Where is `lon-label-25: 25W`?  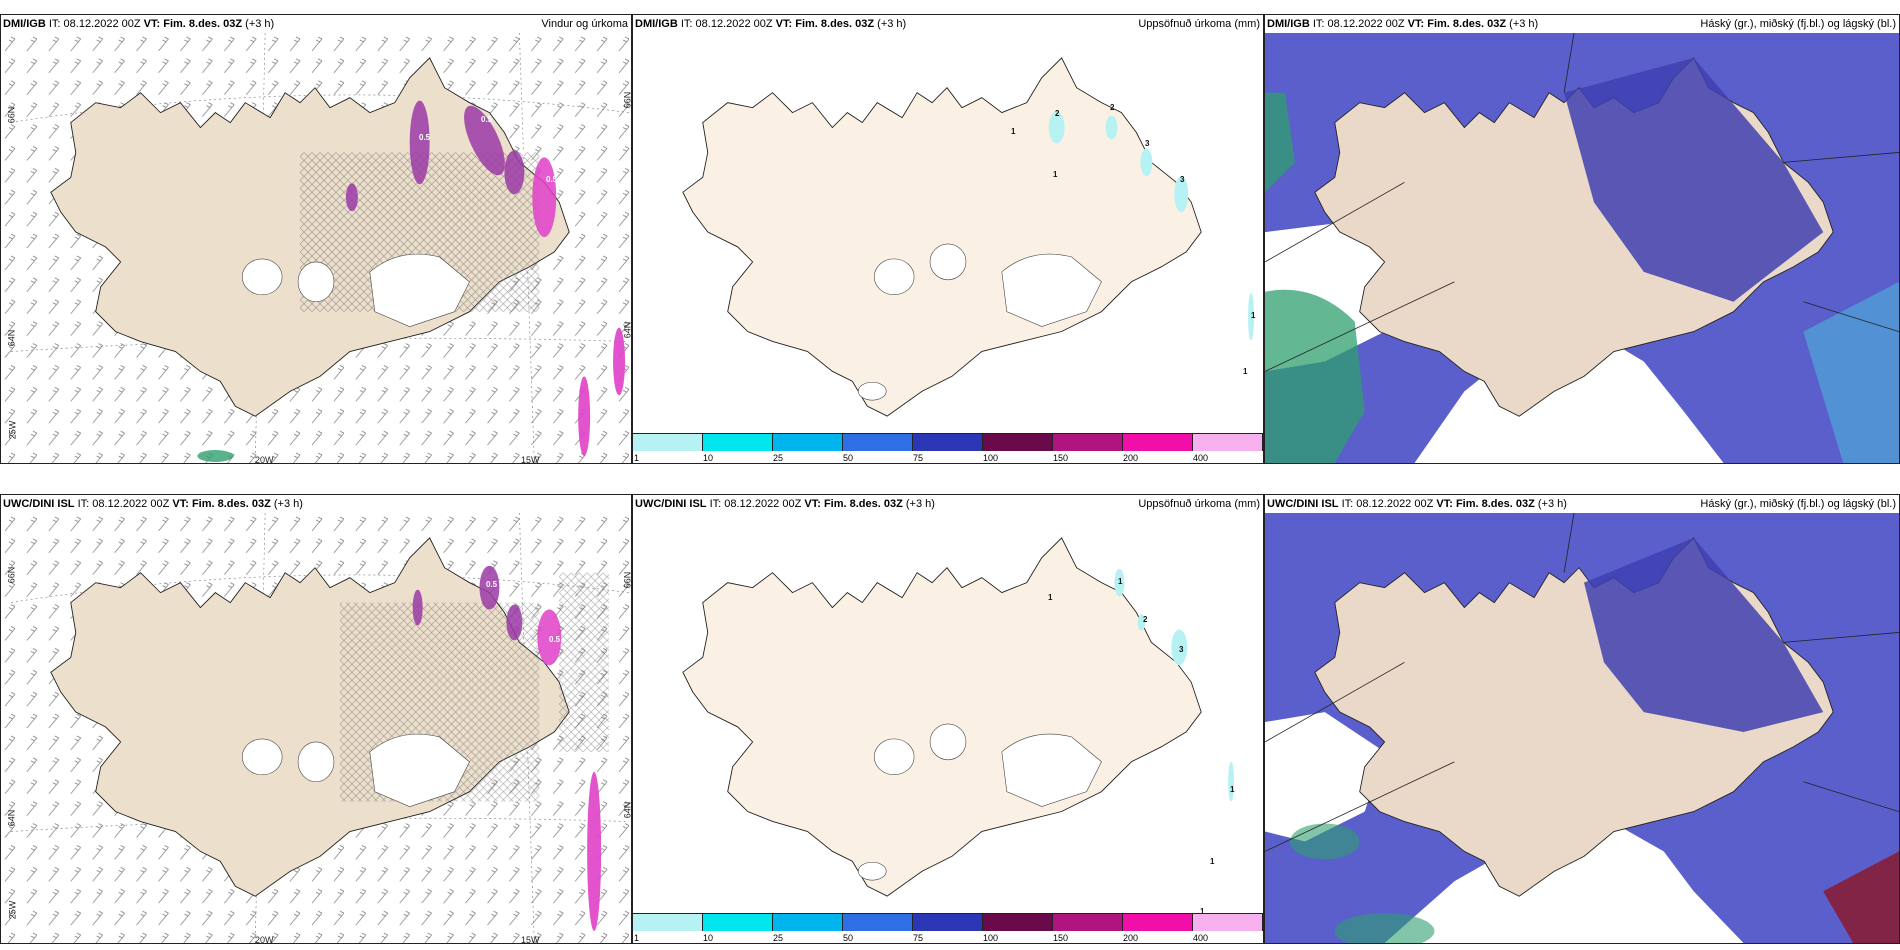
lon-label-25: 25W is located at coordinates (12, 910).